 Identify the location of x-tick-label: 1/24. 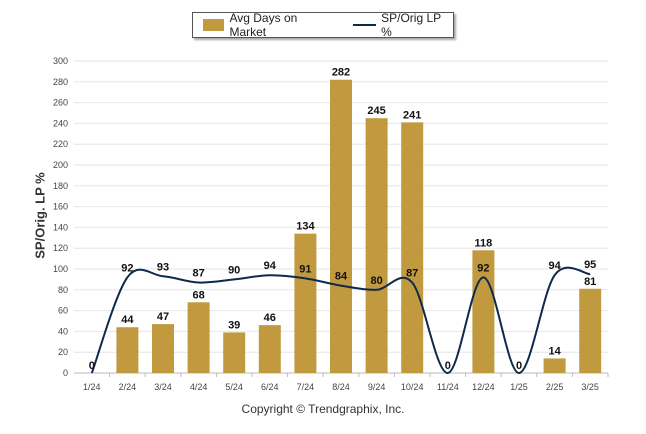
(92, 387).